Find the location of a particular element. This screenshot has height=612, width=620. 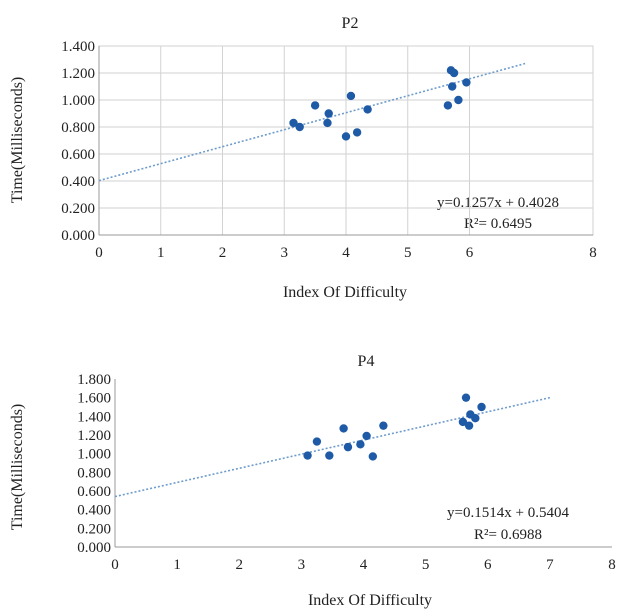

trend-equation: y=0.1514x + 0.5404 is located at coordinates (508, 513).